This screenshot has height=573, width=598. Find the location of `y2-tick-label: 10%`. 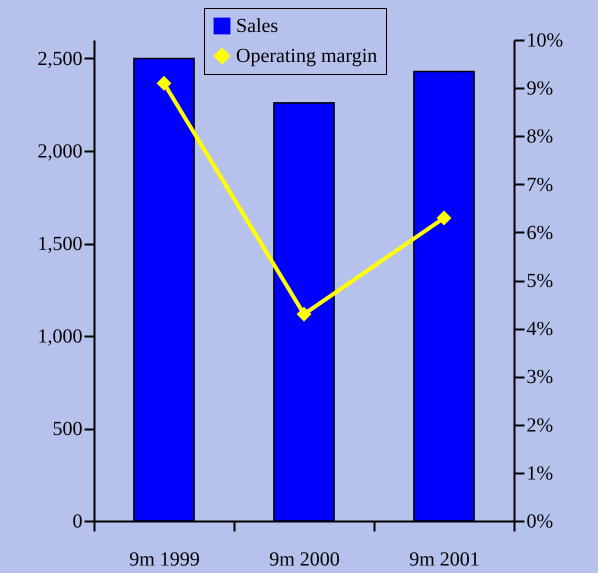

y2-tick-label: 10% is located at coordinates (545, 41).